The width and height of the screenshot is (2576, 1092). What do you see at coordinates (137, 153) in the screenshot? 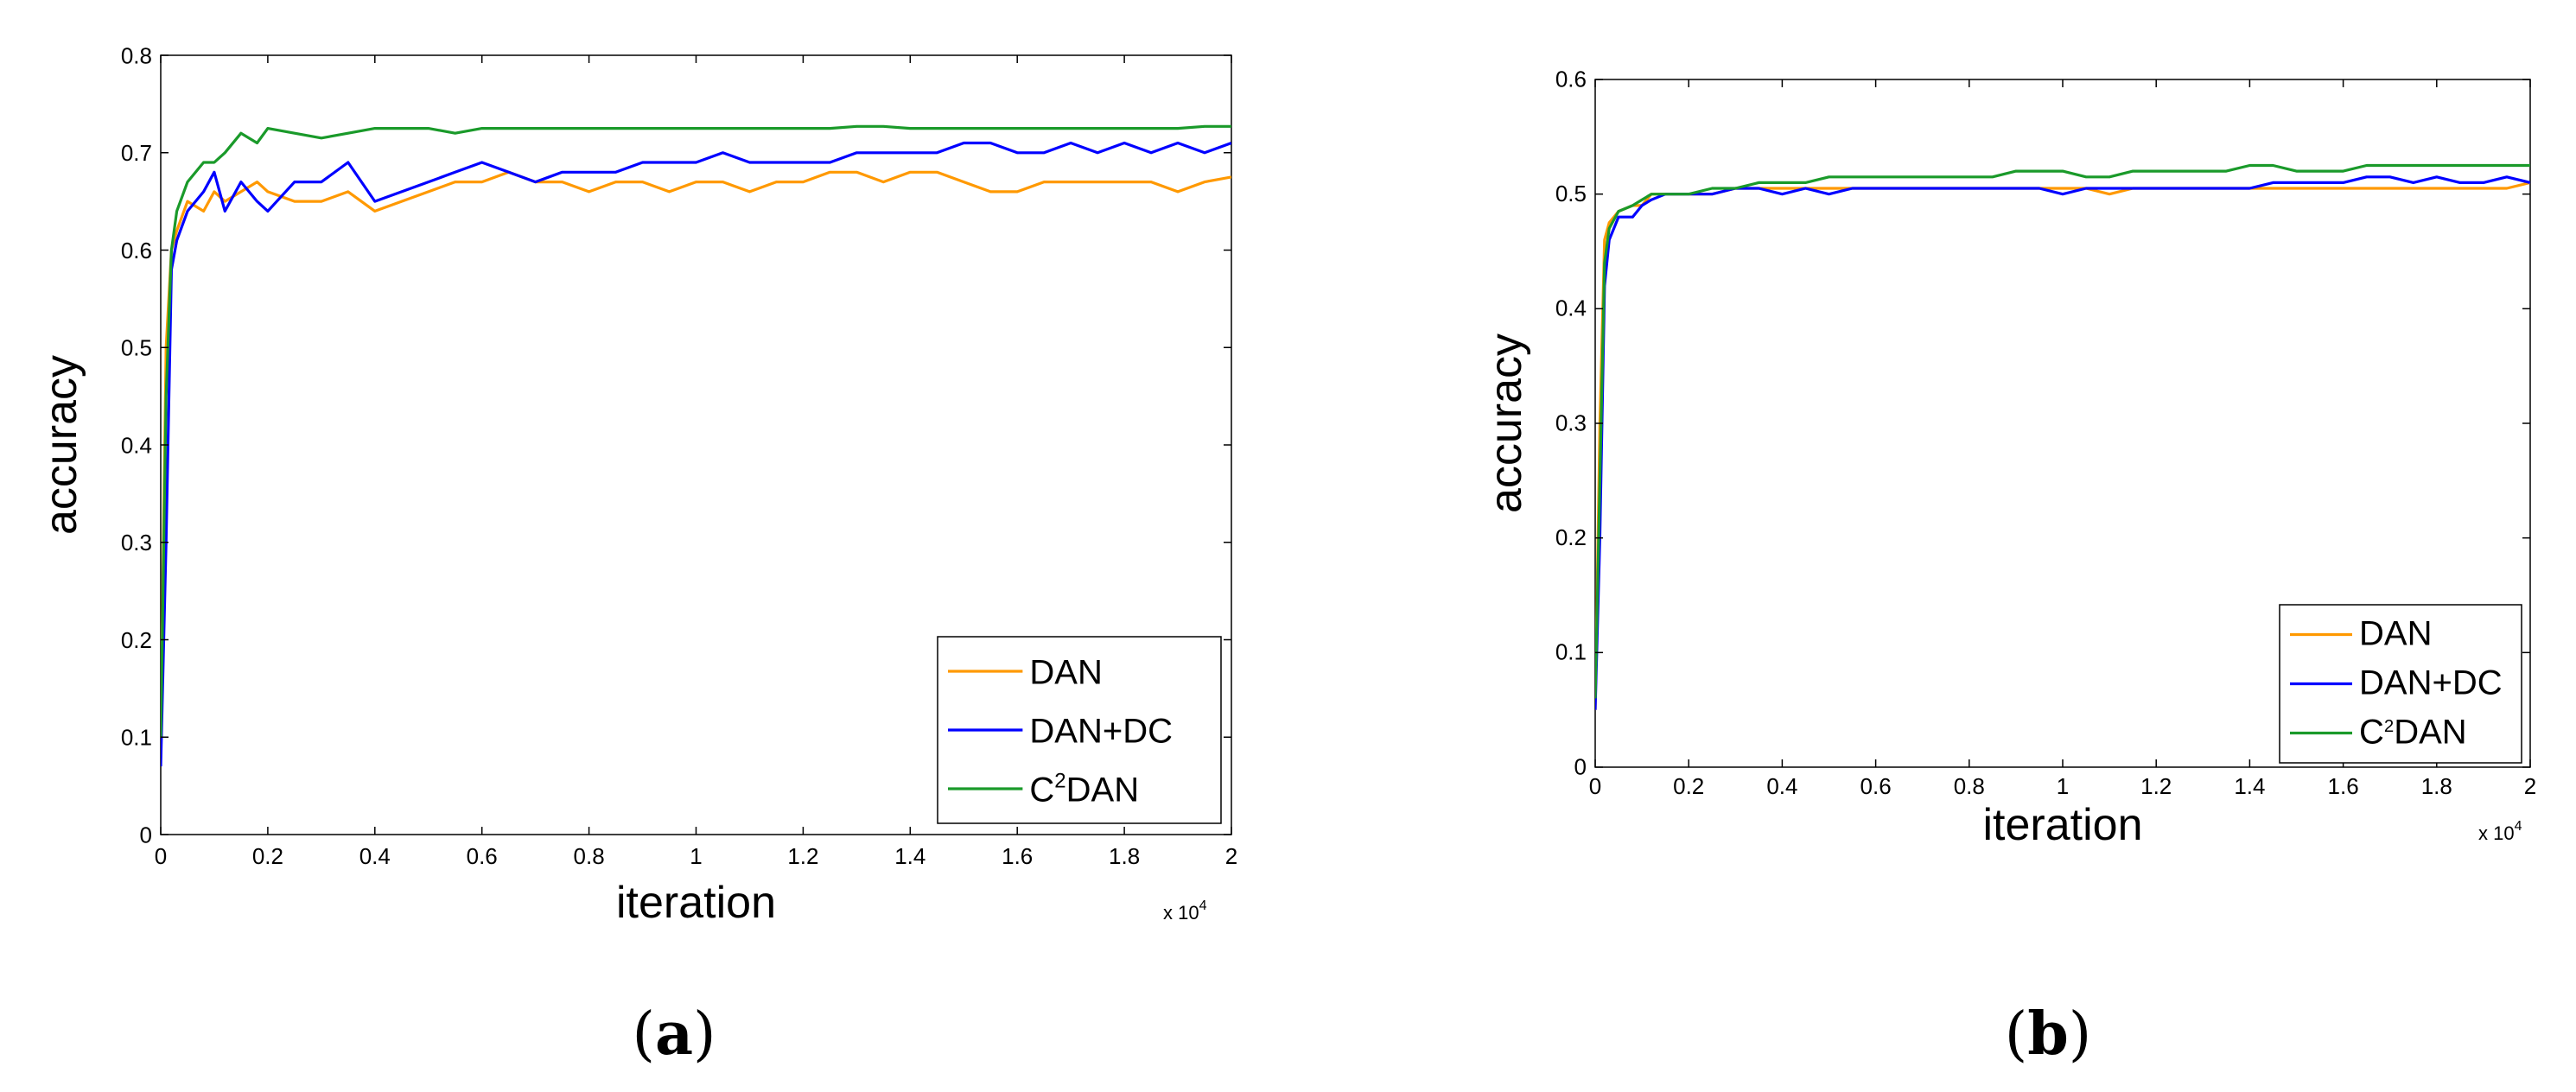
I see `y-tick-label: 0.7` at bounding box center [137, 153].